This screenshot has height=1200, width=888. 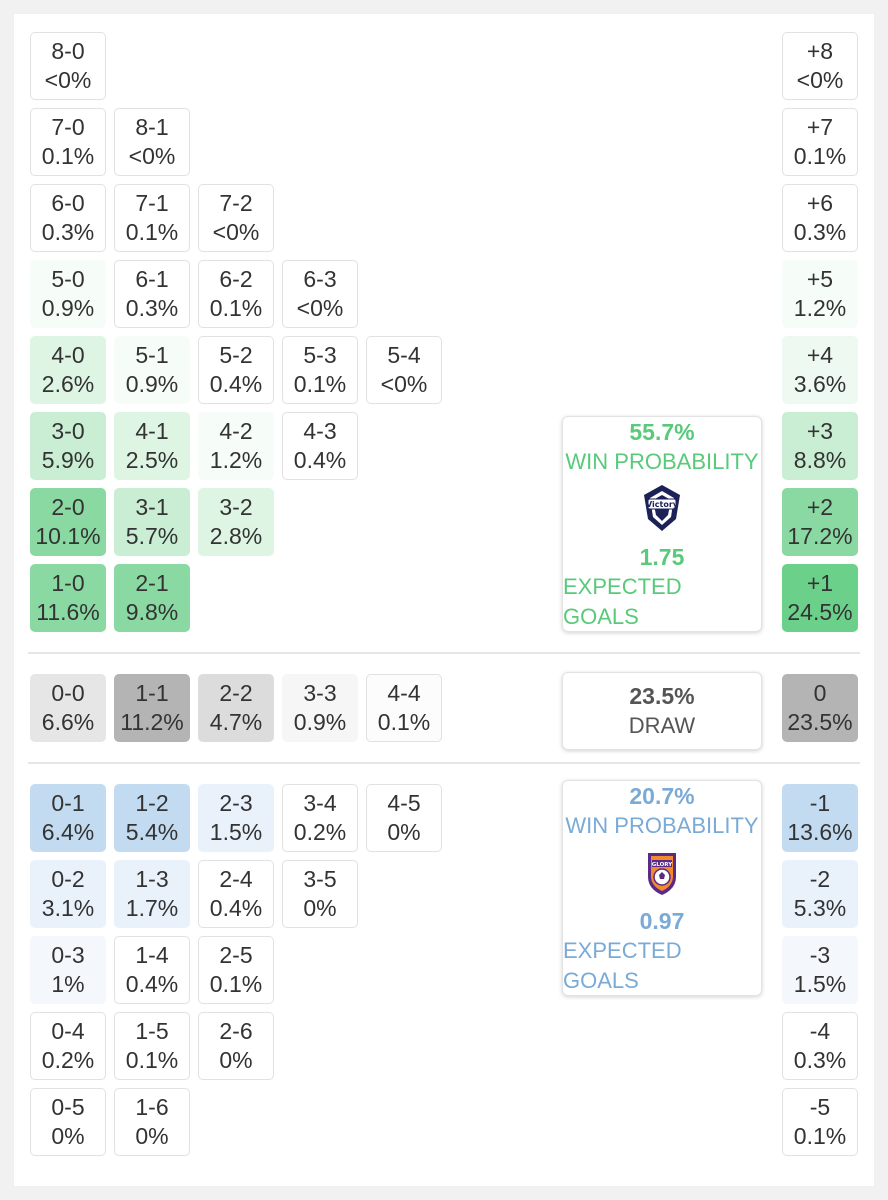 What do you see at coordinates (820, 1046) in the screenshot?
I see `away-margin-cell: -4 0.3%` at bounding box center [820, 1046].